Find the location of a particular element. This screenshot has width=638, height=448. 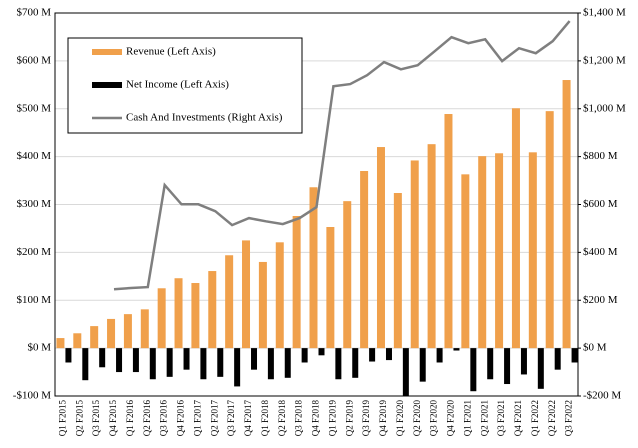

x-tick-label: Q2 F2018 is located at coordinates (282, 418).